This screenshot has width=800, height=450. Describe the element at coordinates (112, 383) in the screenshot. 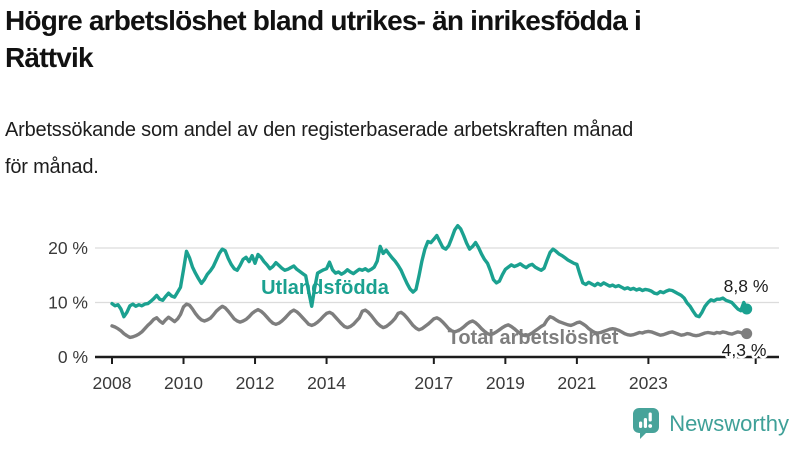

I see `x-tick-label: 2008` at that location.